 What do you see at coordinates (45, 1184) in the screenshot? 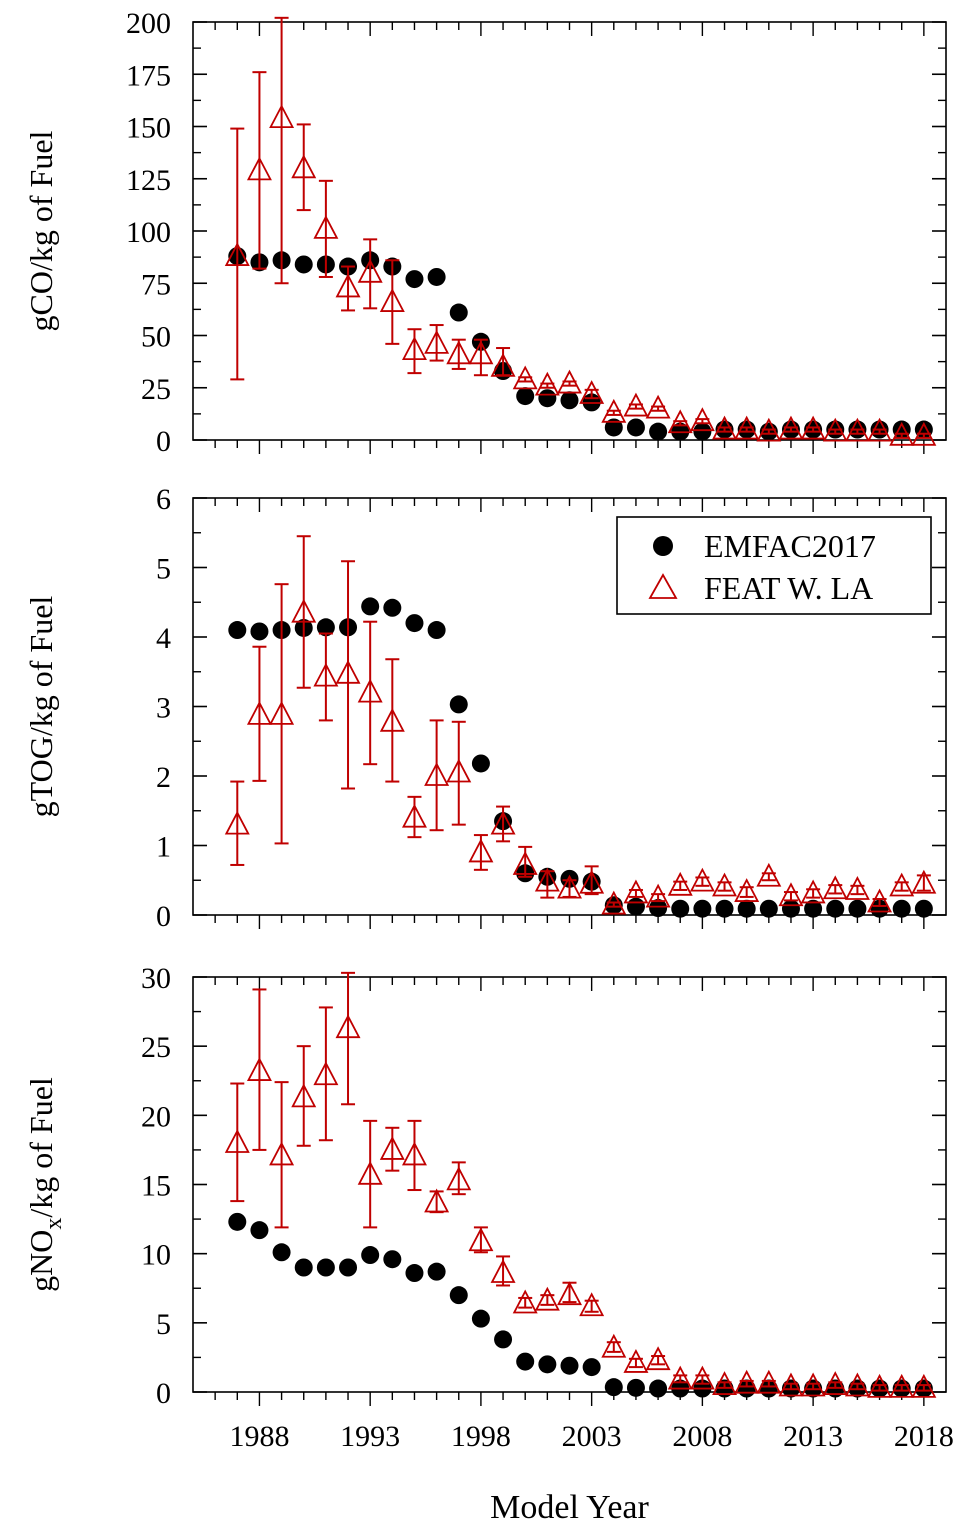
I see `y-axis-label: gNOx/kg of Fuel` at bounding box center [45, 1184].